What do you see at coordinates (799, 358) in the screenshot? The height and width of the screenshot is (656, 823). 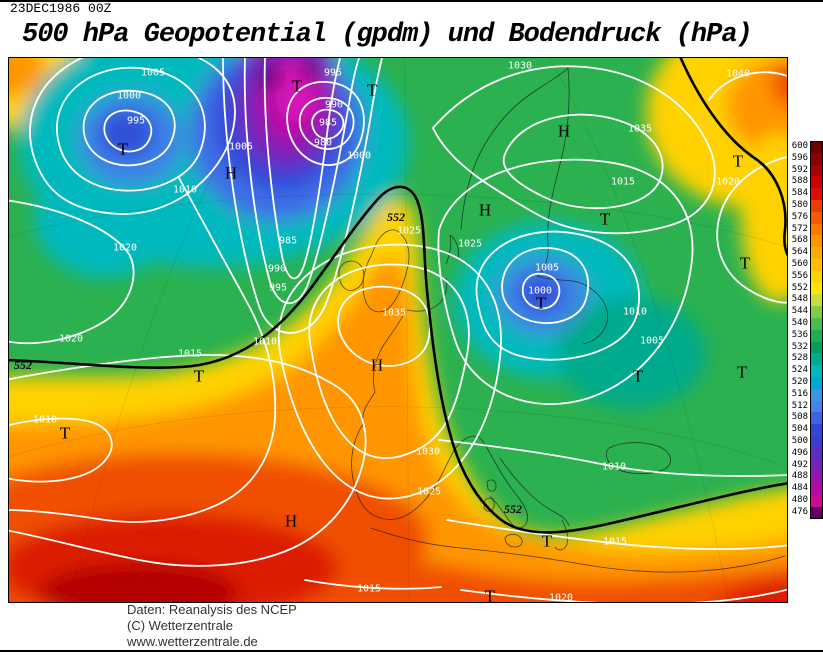 I see `colorbar-value: 528` at bounding box center [799, 358].